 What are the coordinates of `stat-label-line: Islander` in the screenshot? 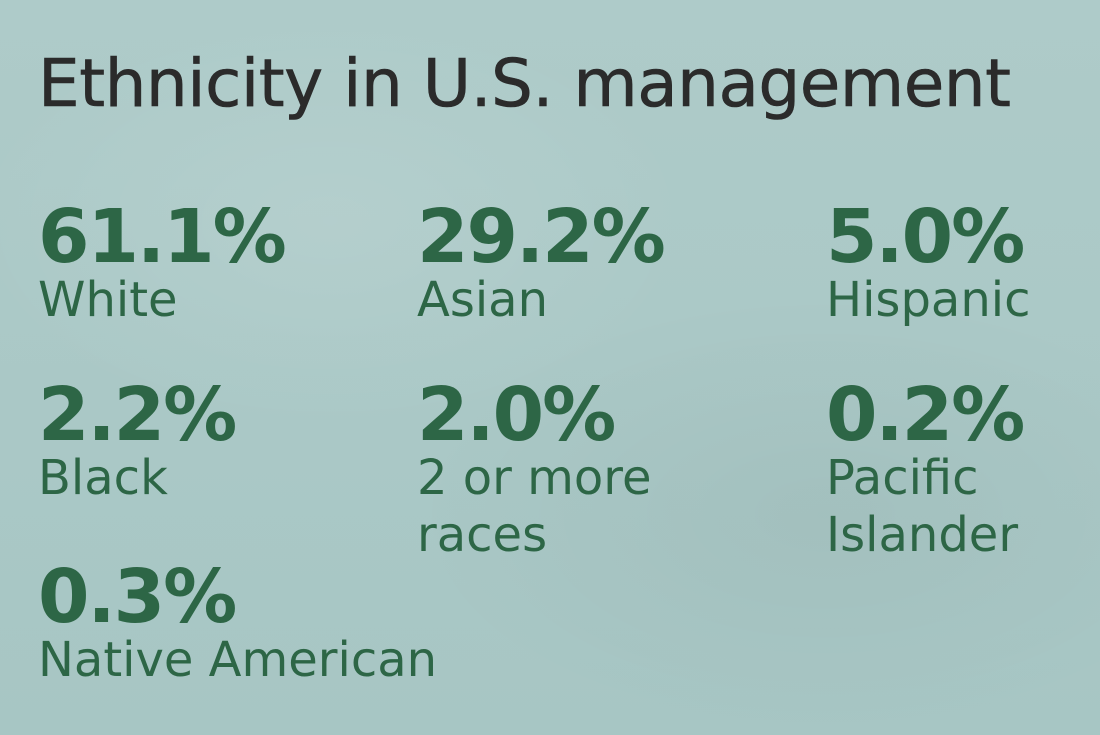 It's located at (922, 535).